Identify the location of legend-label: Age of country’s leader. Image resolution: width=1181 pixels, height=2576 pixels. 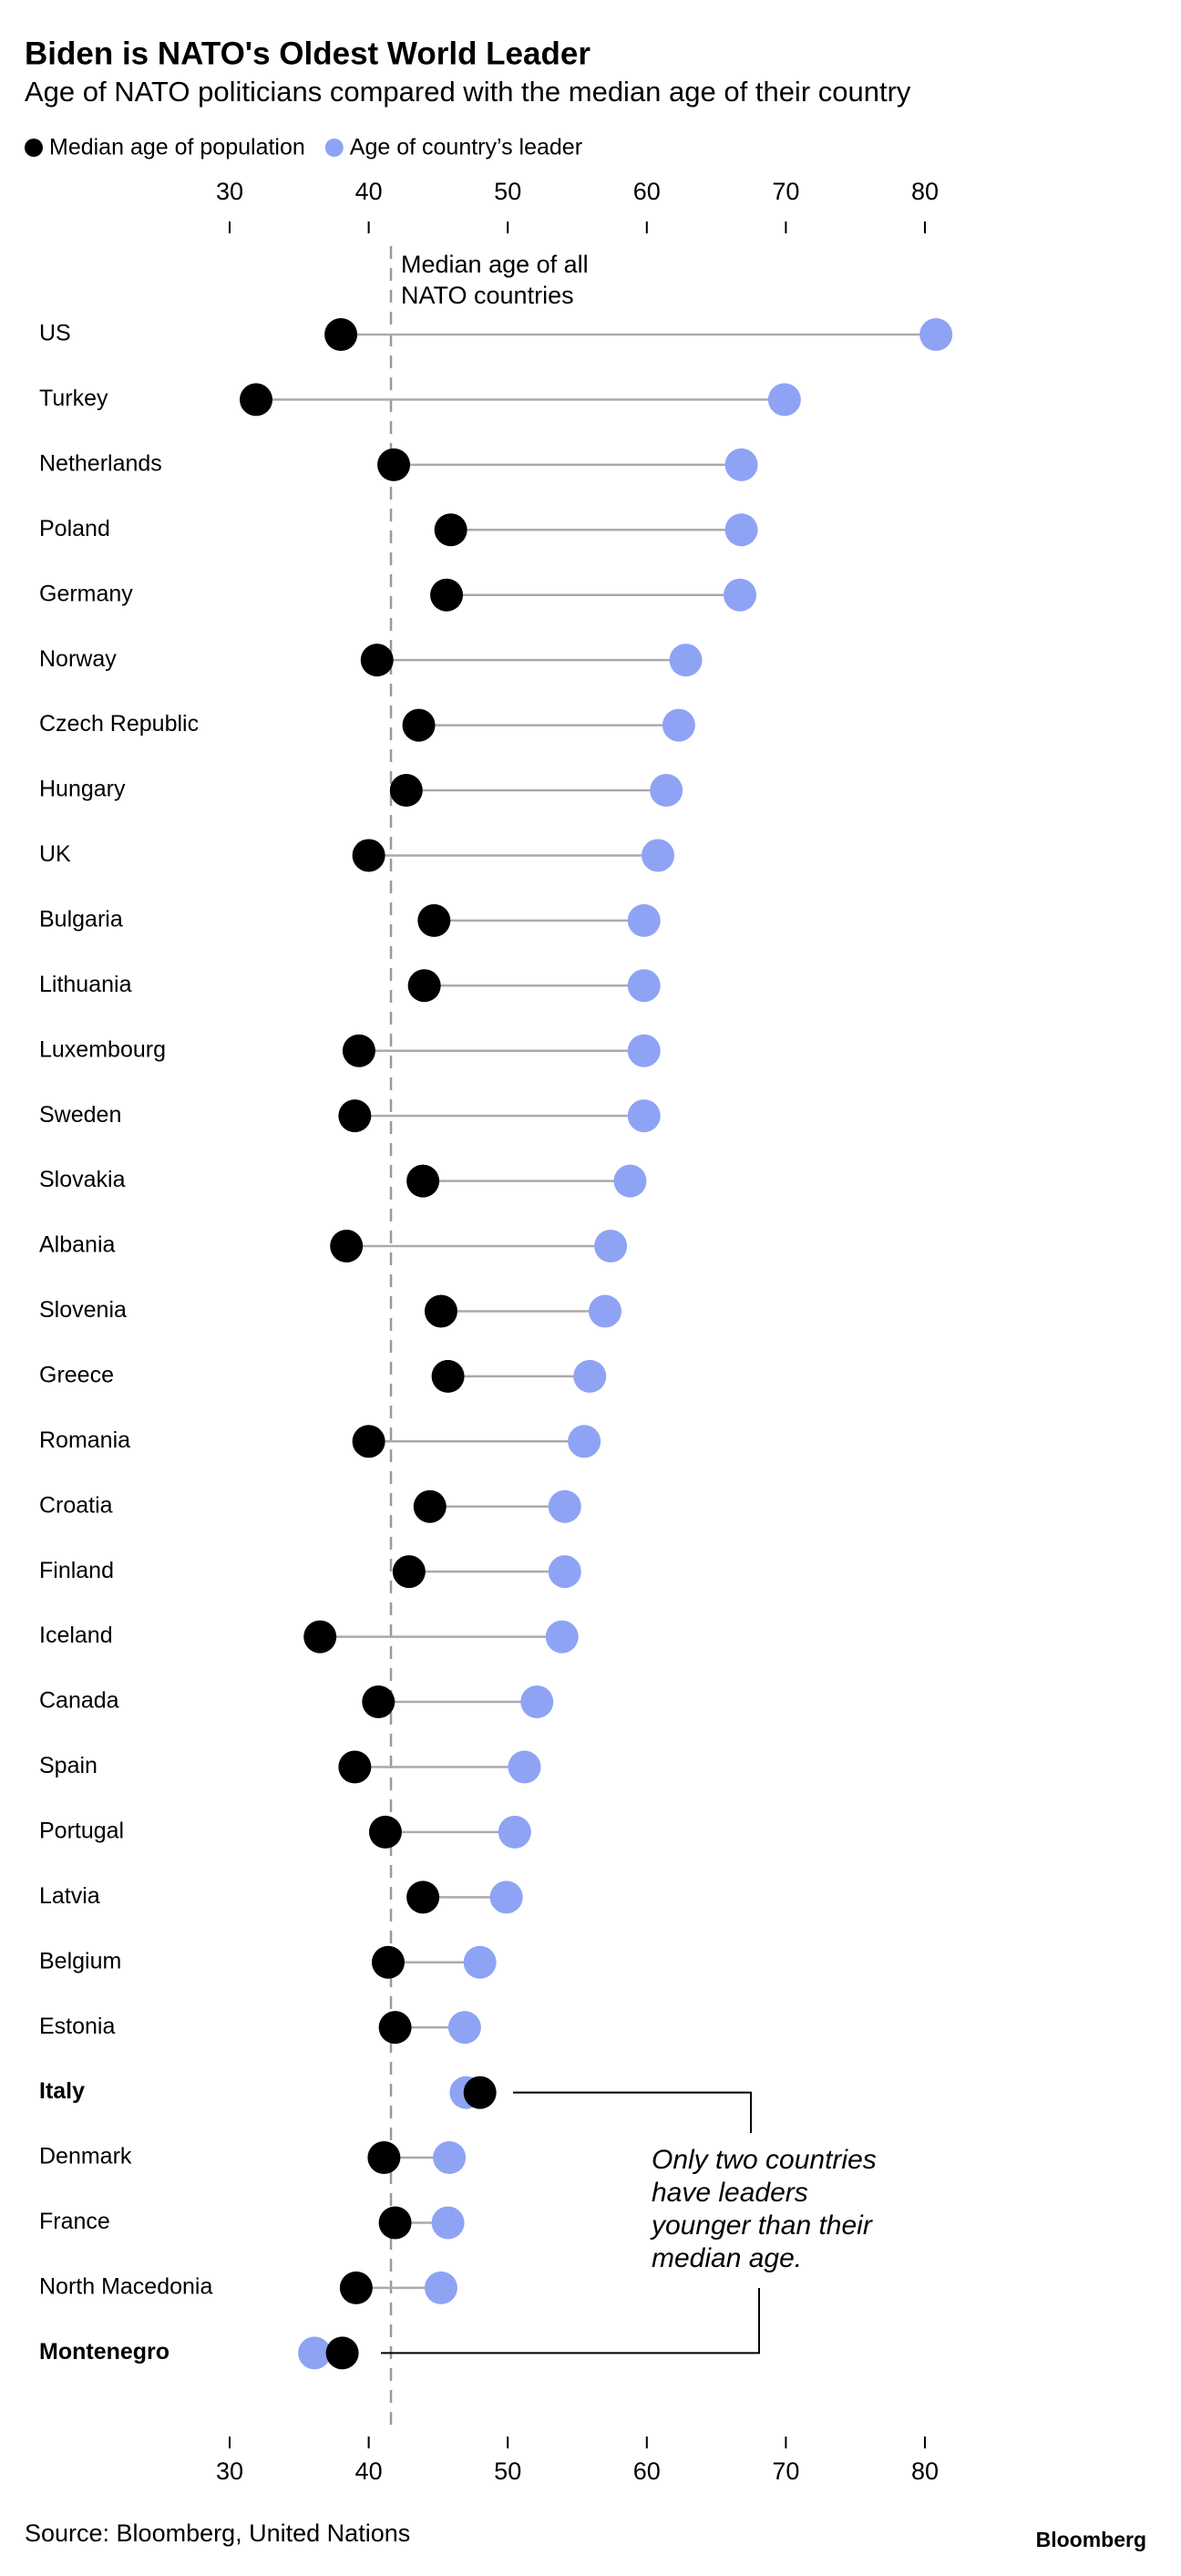
(466, 147).